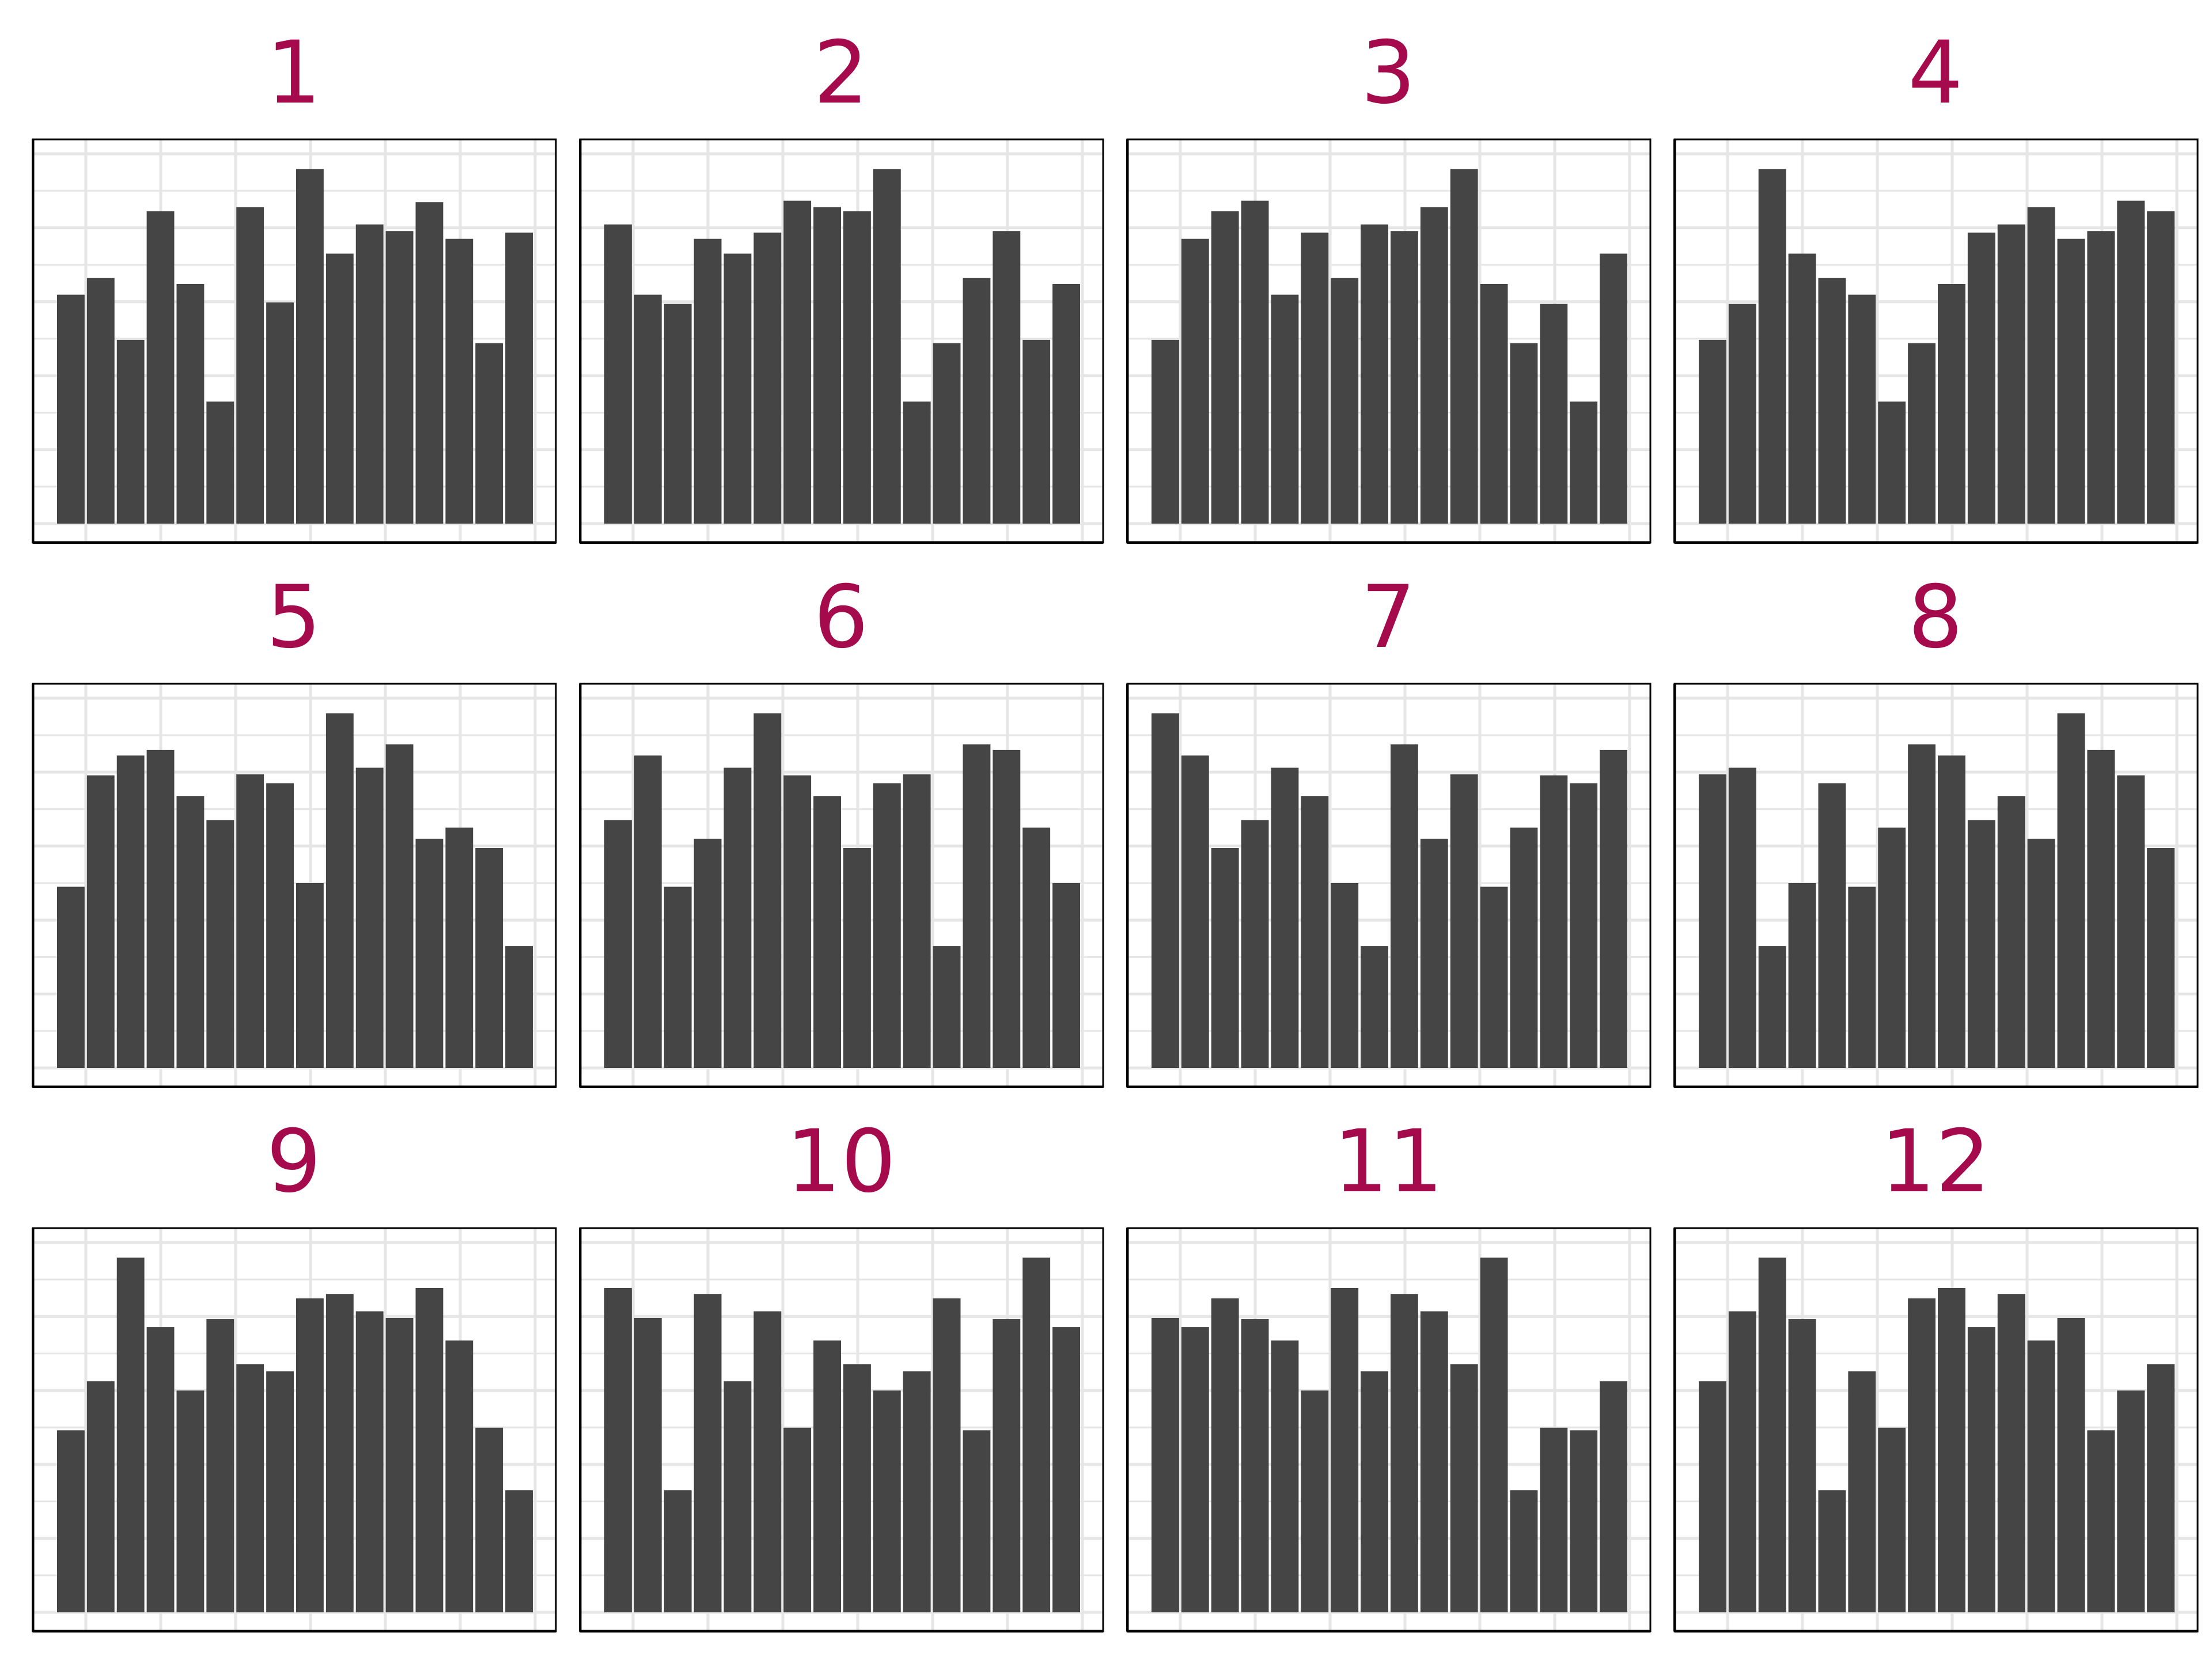 This screenshot has height=1659, width=2212. I want to click on chart-panel: 9, so click(294, 1361).